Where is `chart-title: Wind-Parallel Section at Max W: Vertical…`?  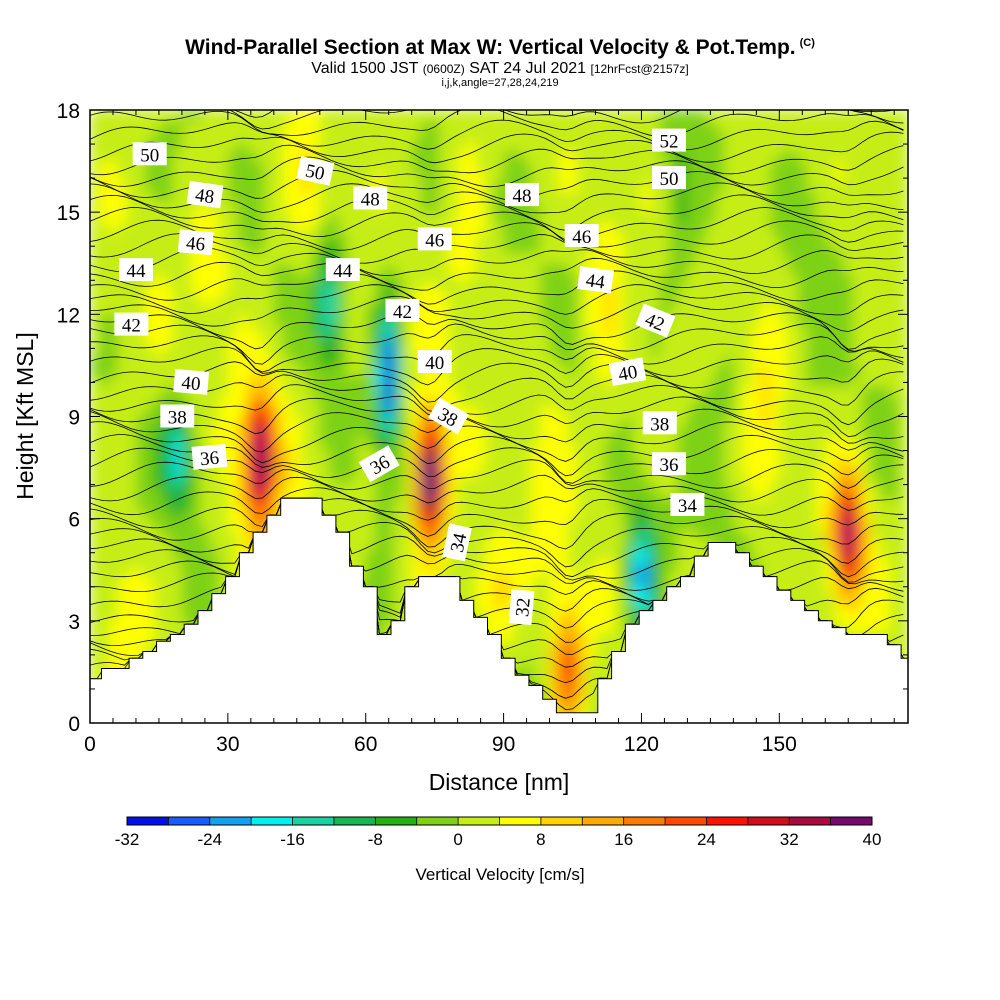
chart-title: Wind-Parallel Section at Max W: Vertical… is located at coordinates (500, 47).